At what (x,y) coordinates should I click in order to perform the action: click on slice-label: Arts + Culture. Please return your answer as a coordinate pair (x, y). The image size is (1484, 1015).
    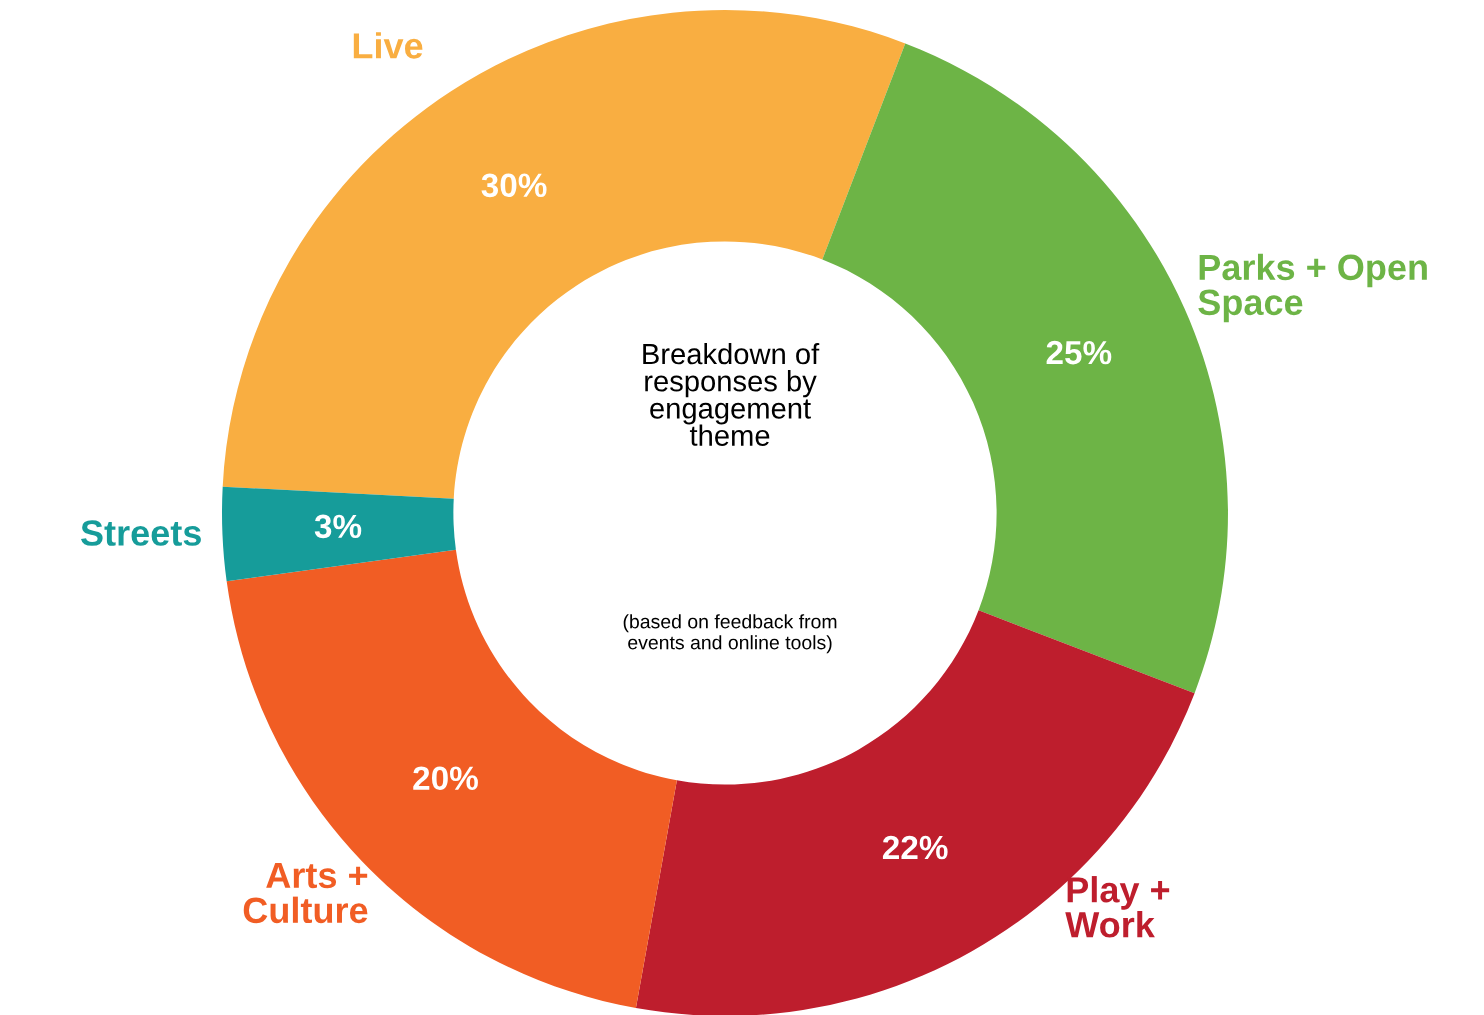
    Looking at the image, I should click on (305, 893).